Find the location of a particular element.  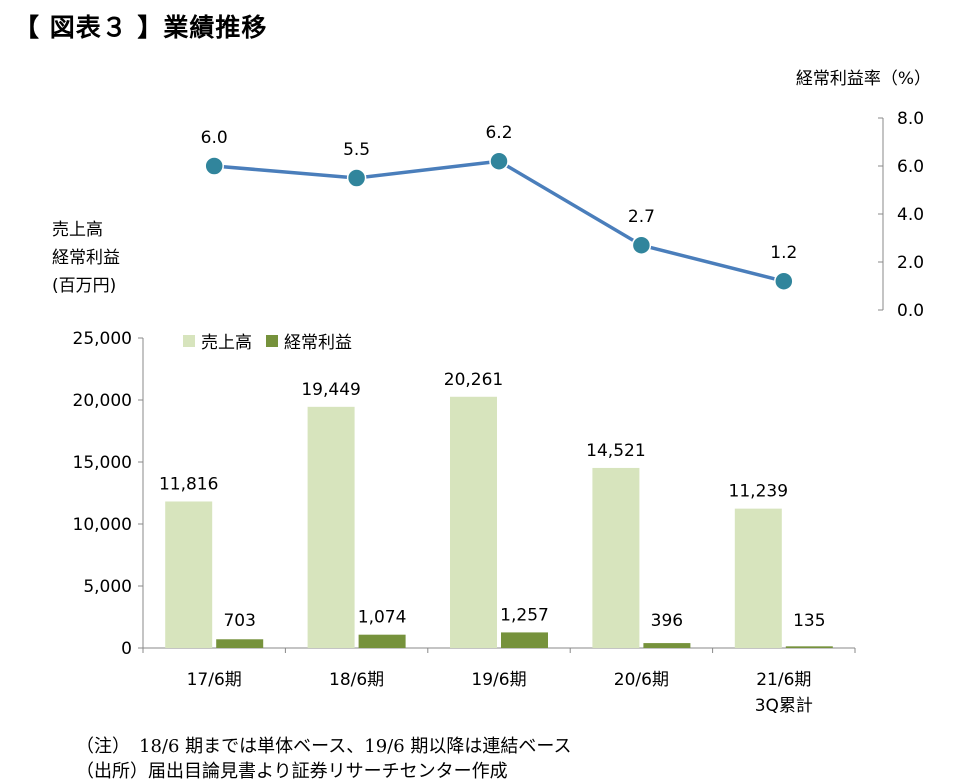

x-tick-label: 20/6期 is located at coordinates (641, 680).